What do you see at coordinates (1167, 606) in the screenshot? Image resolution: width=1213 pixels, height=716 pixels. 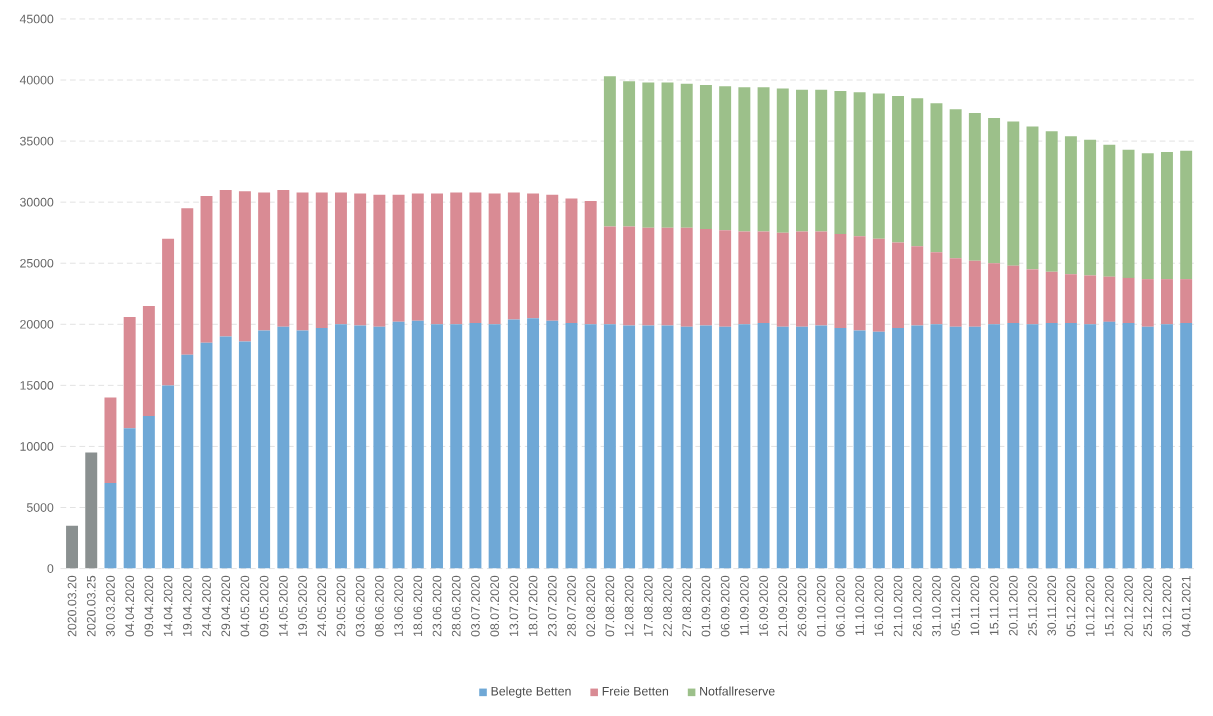 I see `x-tick-label: 30.12.2020` at bounding box center [1167, 606].